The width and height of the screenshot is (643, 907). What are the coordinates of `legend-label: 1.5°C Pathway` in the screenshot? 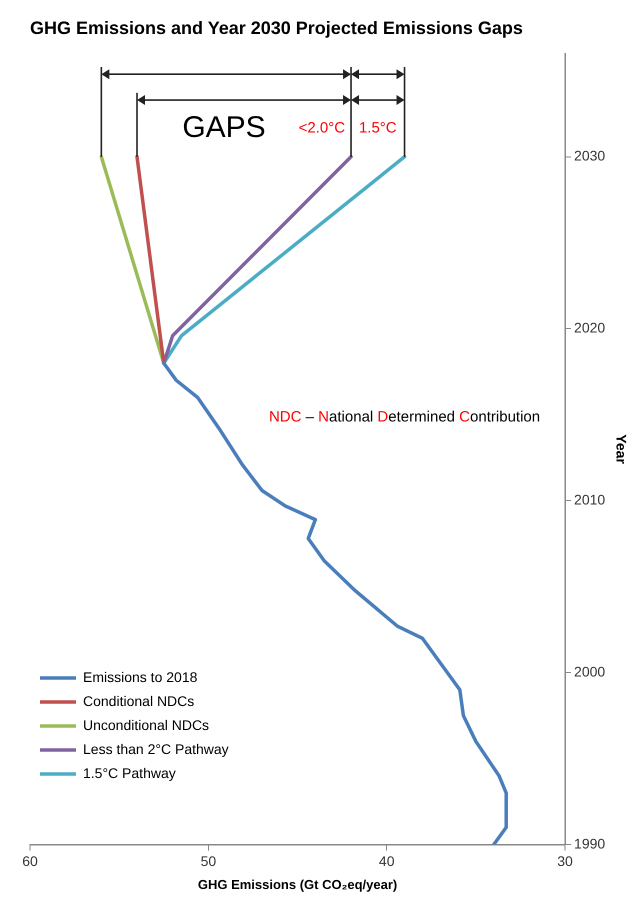 It's located at (129, 772).